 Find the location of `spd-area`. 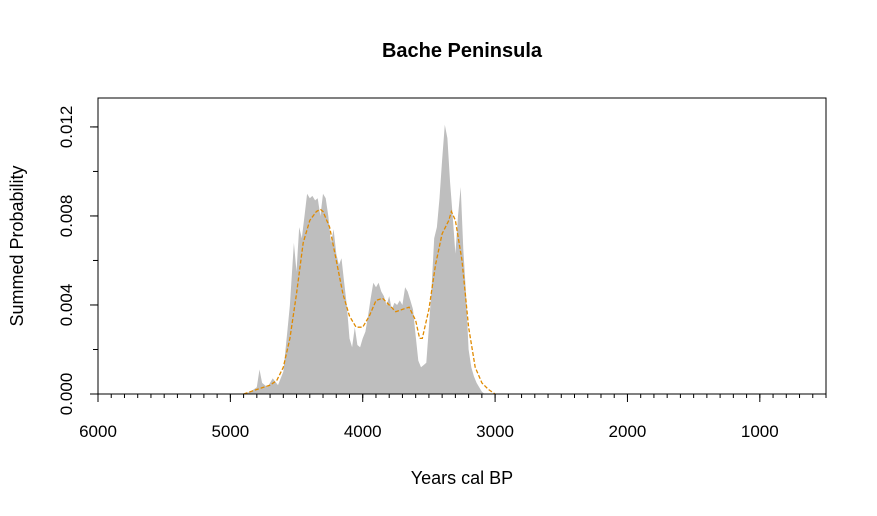

spd-area is located at coordinates (365, 259).